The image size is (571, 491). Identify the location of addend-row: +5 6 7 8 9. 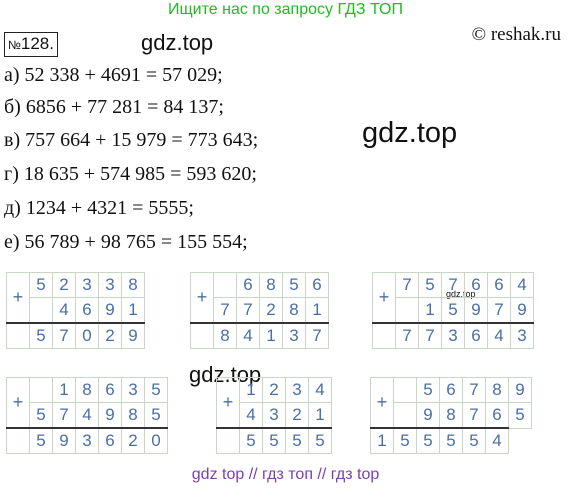
(451, 403).